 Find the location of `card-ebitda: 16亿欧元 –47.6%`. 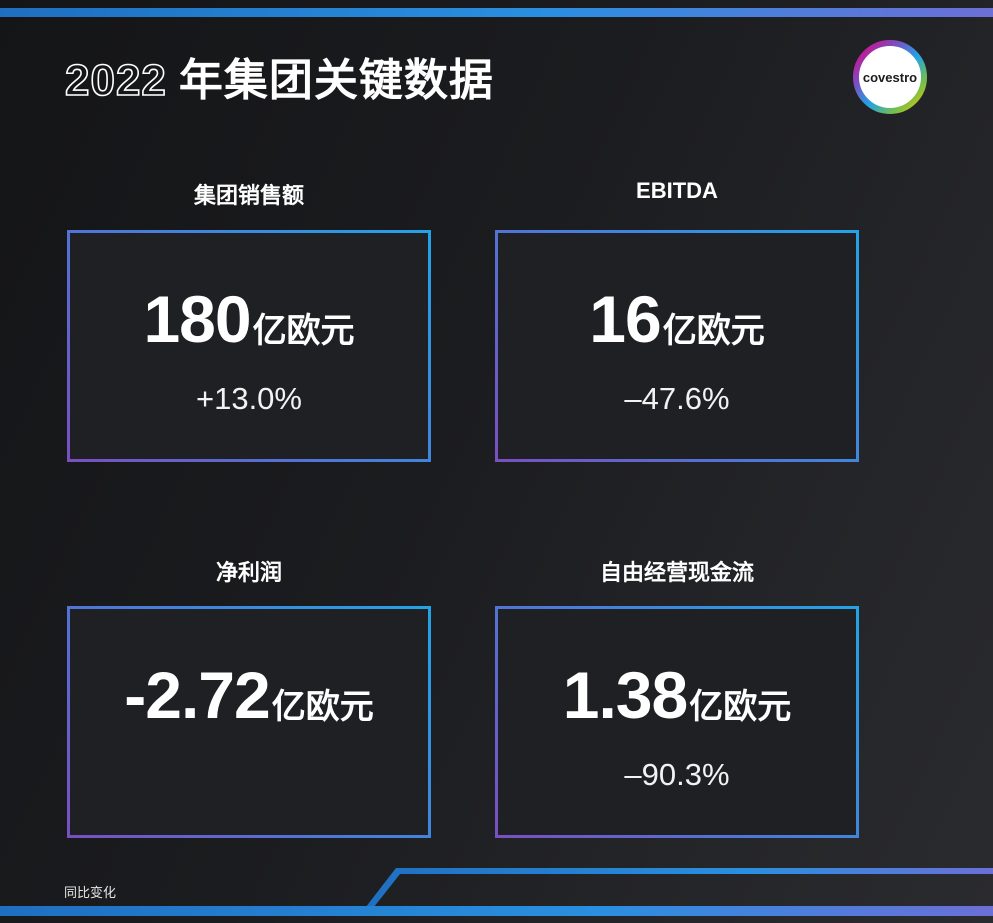

card-ebitda: 16亿欧元 –47.6% is located at coordinates (677, 346).